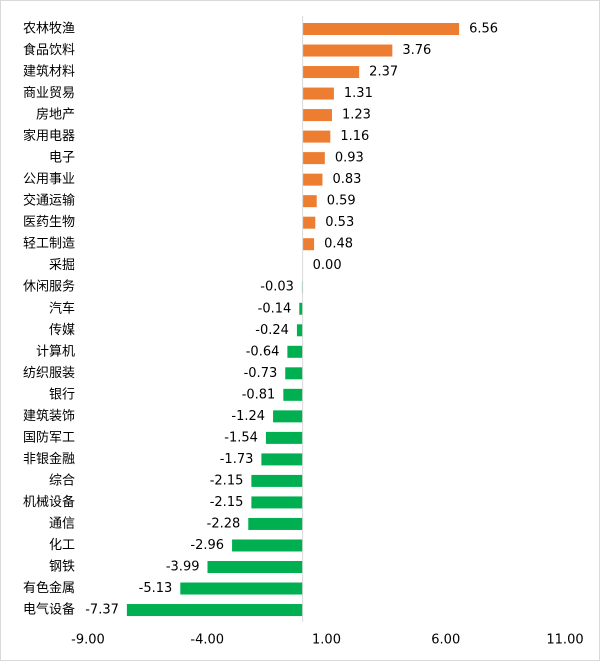 The width and height of the screenshot is (600, 661). Describe the element at coordinates (183, 567) in the screenshot. I see `value-label: -3.99` at that location.